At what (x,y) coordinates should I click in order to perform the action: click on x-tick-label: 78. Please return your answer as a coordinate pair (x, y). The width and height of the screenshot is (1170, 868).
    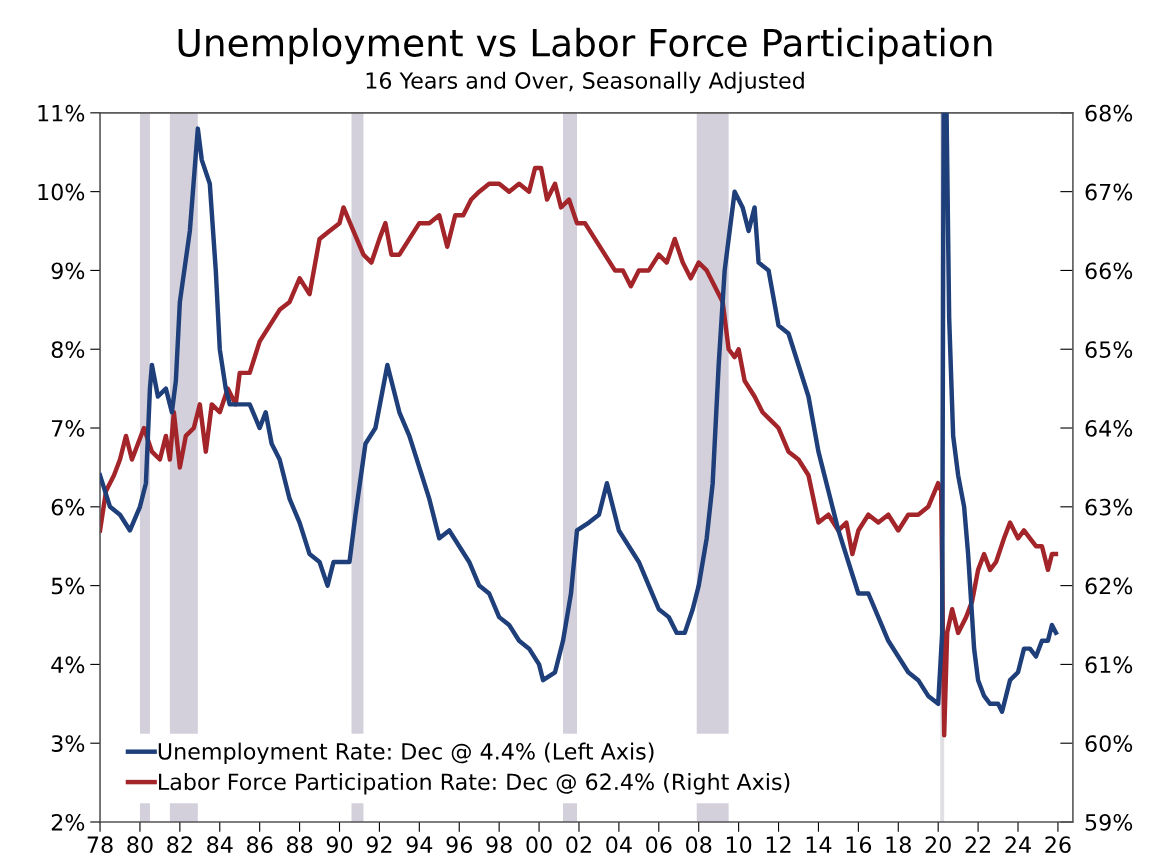
    Looking at the image, I should click on (100, 845).